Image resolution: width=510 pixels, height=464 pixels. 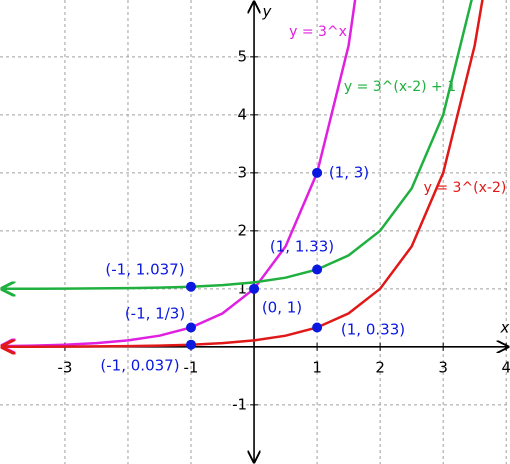 I want to click on x-tick-label: 3, so click(x=443, y=367).